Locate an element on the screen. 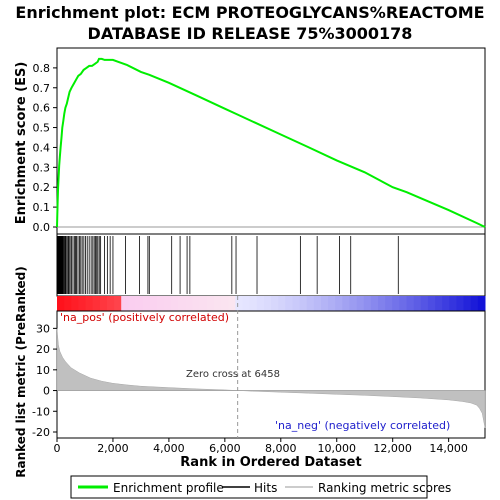 This screenshot has height=500, width=500. es-y-tick-label: 0.8 is located at coordinates (42, 68).